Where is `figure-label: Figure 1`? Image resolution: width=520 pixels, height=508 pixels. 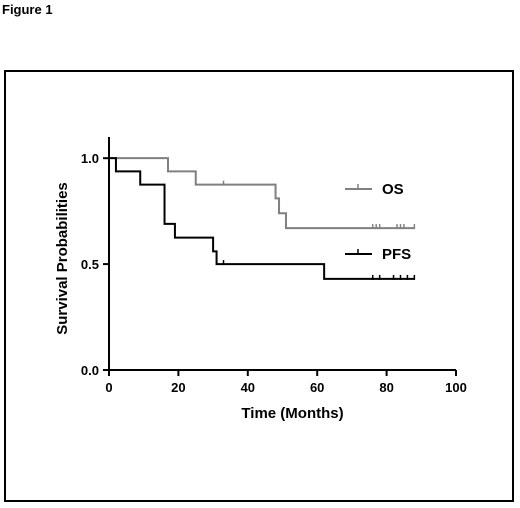 figure-label: Figure 1 is located at coordinates (27, 9).